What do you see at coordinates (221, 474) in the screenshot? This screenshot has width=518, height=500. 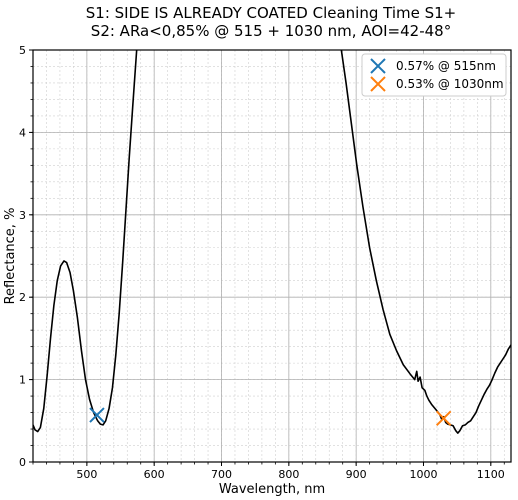 I see `x-tick-label: 700` at bounding box center [221, 474].